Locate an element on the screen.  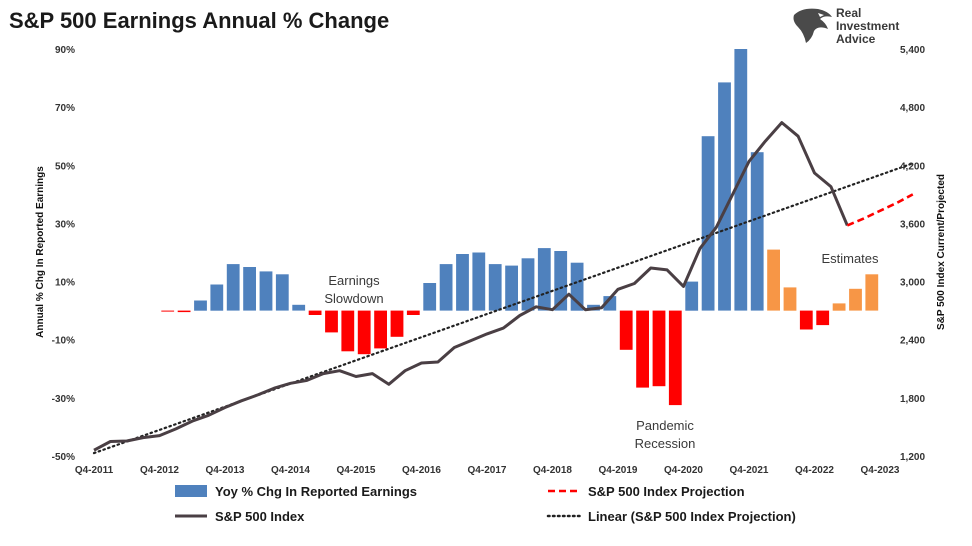
x-tick-label: Q4-2012 is located at coordinates (159, 470).